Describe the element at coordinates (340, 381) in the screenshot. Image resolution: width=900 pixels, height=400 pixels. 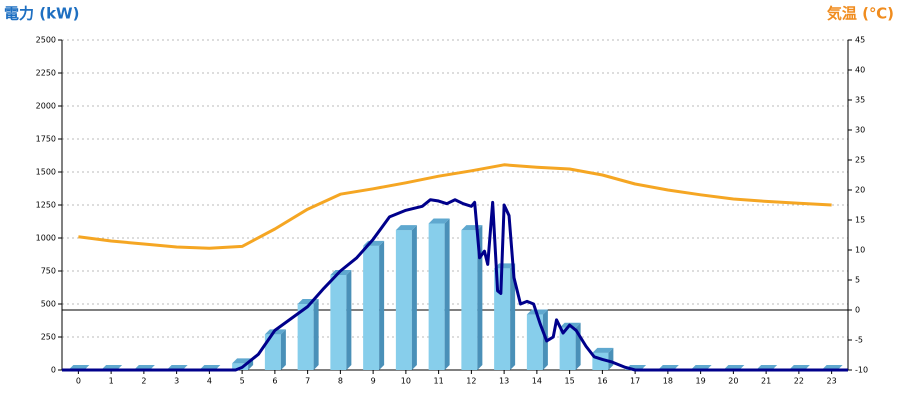
I see `x-tick-label: 8` at that location.